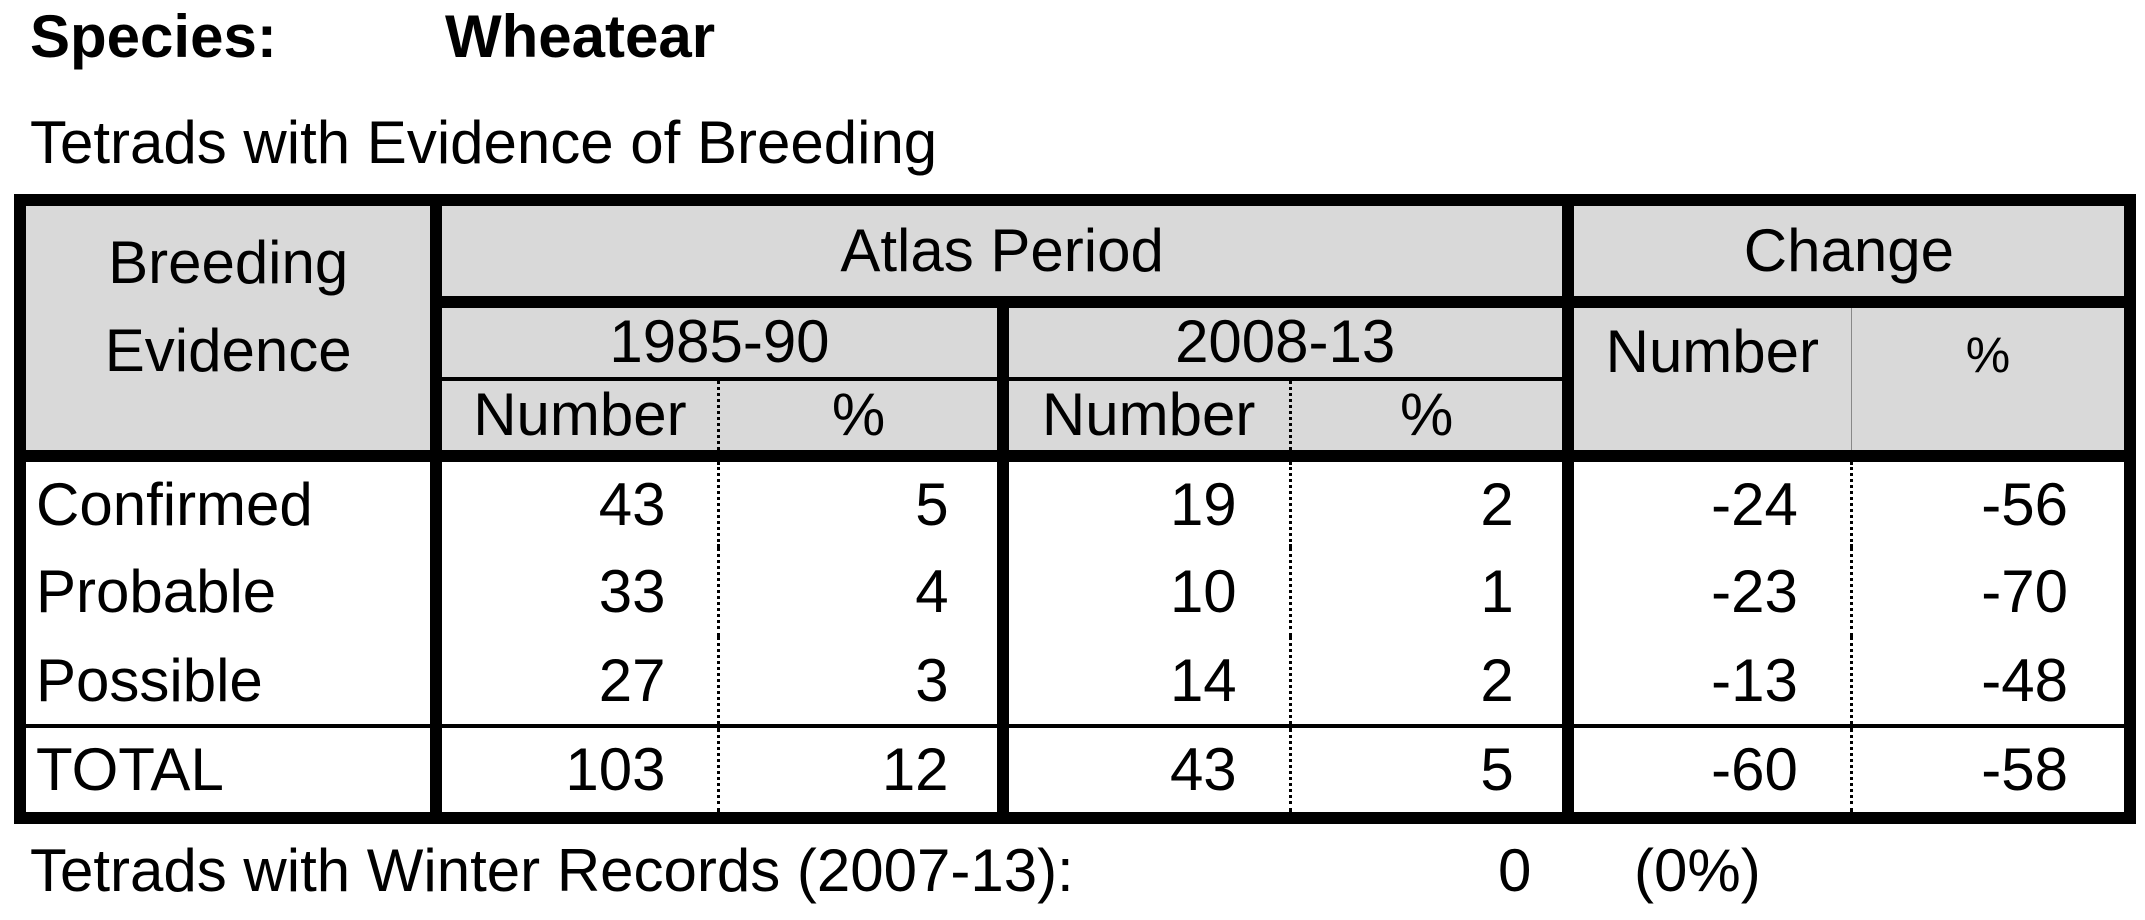 This screenshot has width=2145, height=920. Describe the element at coordinates (1707, 501) in the screenshot. I see `change-number-cell: -24` at that location.